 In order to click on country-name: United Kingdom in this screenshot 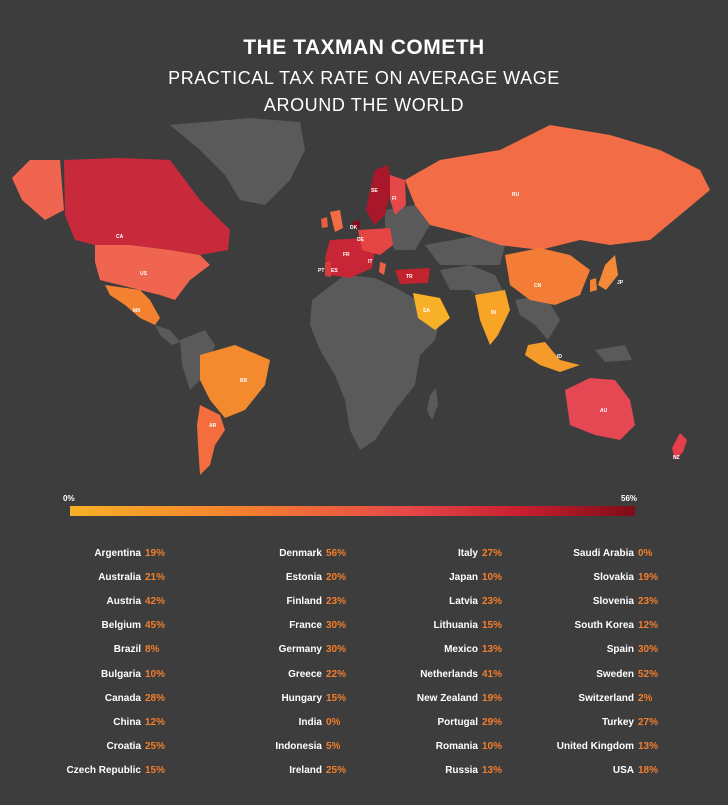, I will do `click(595, 746)`.